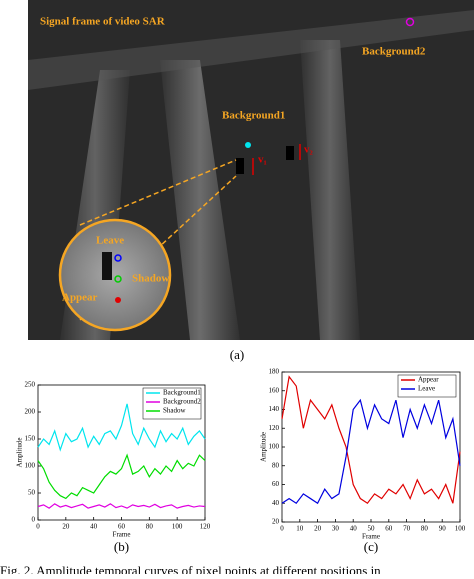  What do you see at coordinates (103, 22) in the screenshot?
I see `image-title: Signal frame of video SAR` at bounding box center [103, 22].